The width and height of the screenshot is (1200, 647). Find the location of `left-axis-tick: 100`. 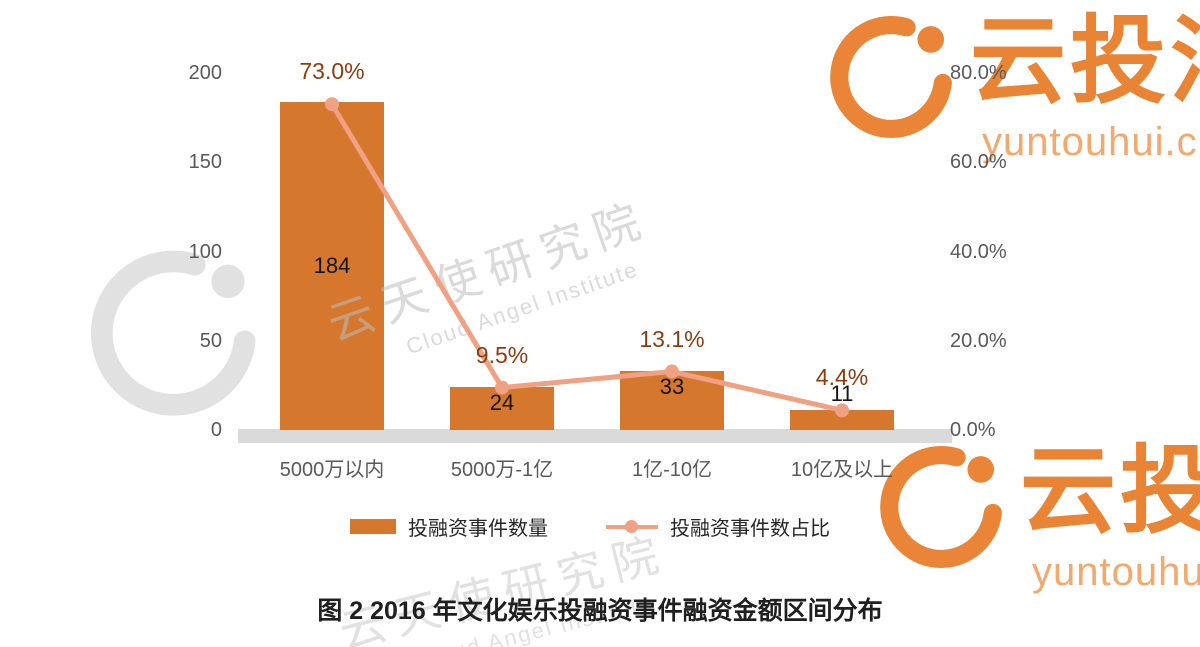

left-axis-tick: 100 is located at coordinates (205, 251).